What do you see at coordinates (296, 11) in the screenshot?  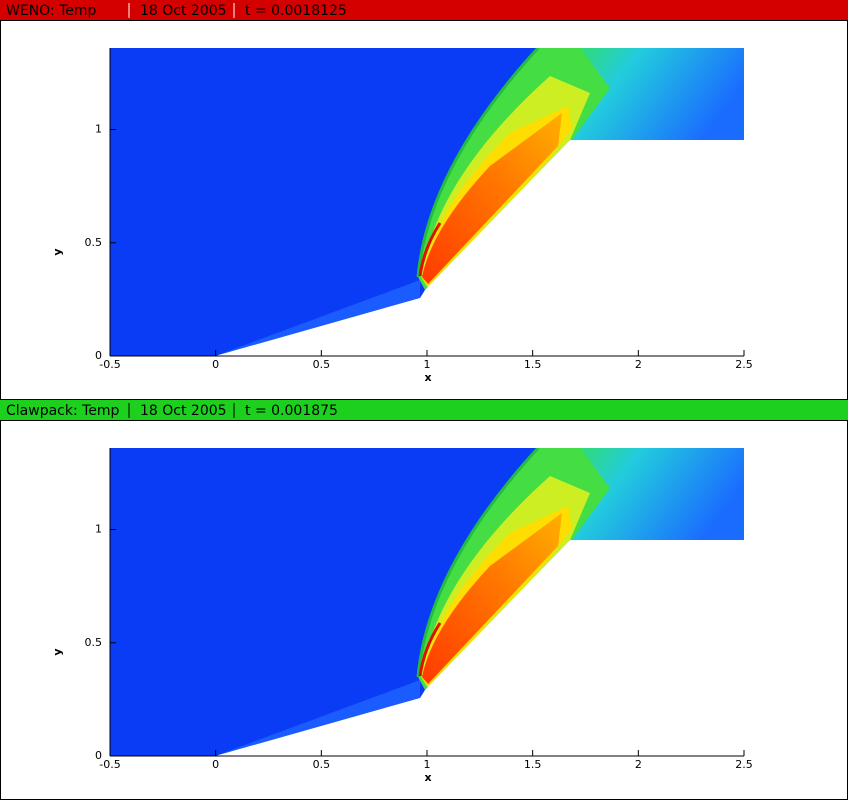 I see `header-time-label: t = 0.0018125` at bounding box center [296, 11].